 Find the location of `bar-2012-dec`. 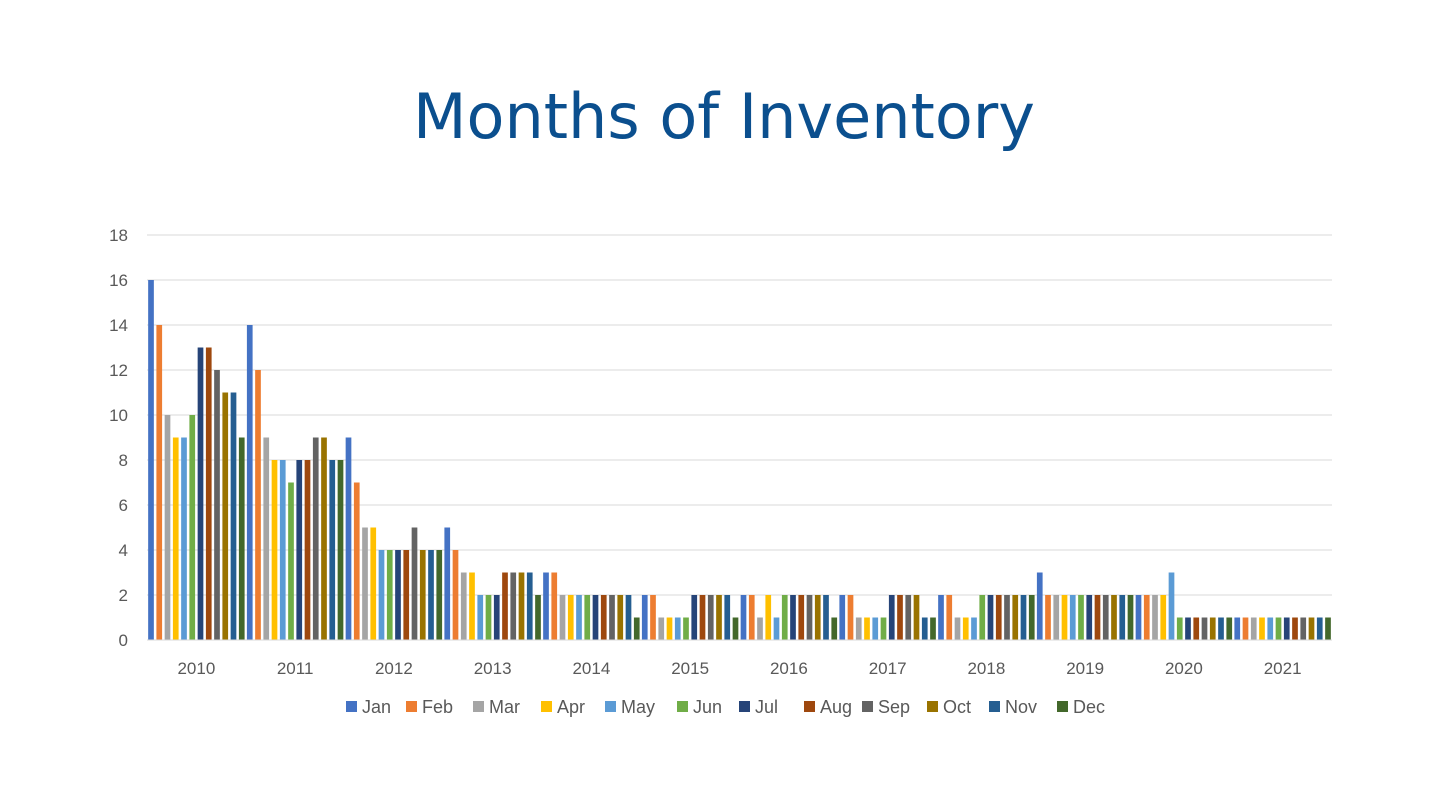

bar-2012-dec is located at coordinates (439, 595).